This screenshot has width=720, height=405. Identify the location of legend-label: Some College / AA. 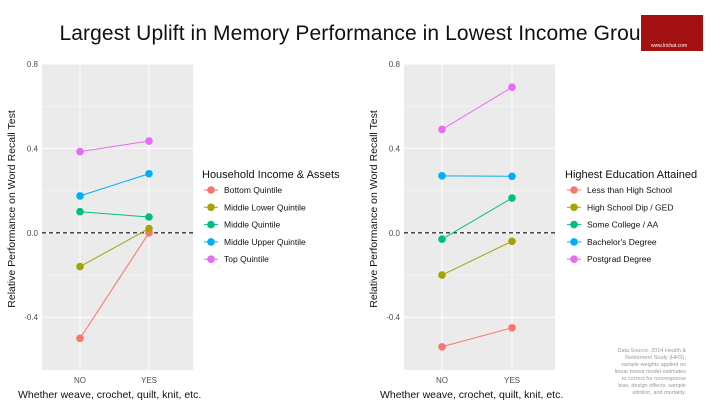
(623, 225).